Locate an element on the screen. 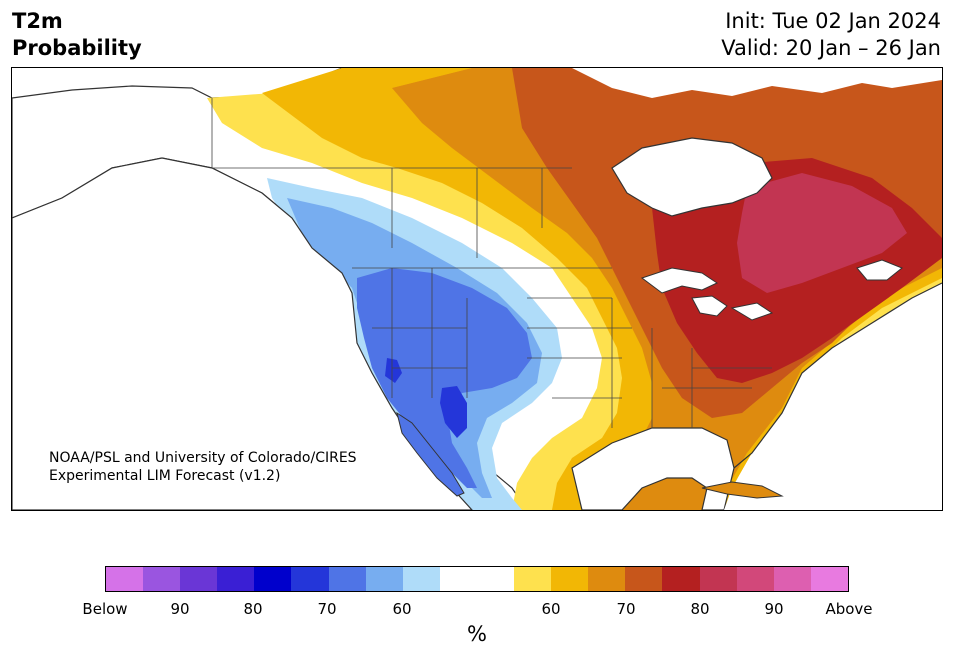 Image resolution: width=953 pixels, height=659 pixels. atlantic-water is located at coordinates (833, 396).